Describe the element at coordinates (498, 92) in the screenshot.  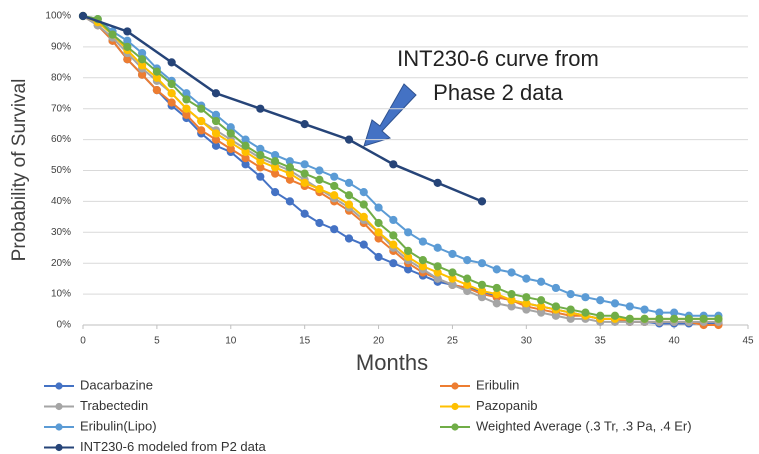
I see `annotation: Phase 2 data` at that location.